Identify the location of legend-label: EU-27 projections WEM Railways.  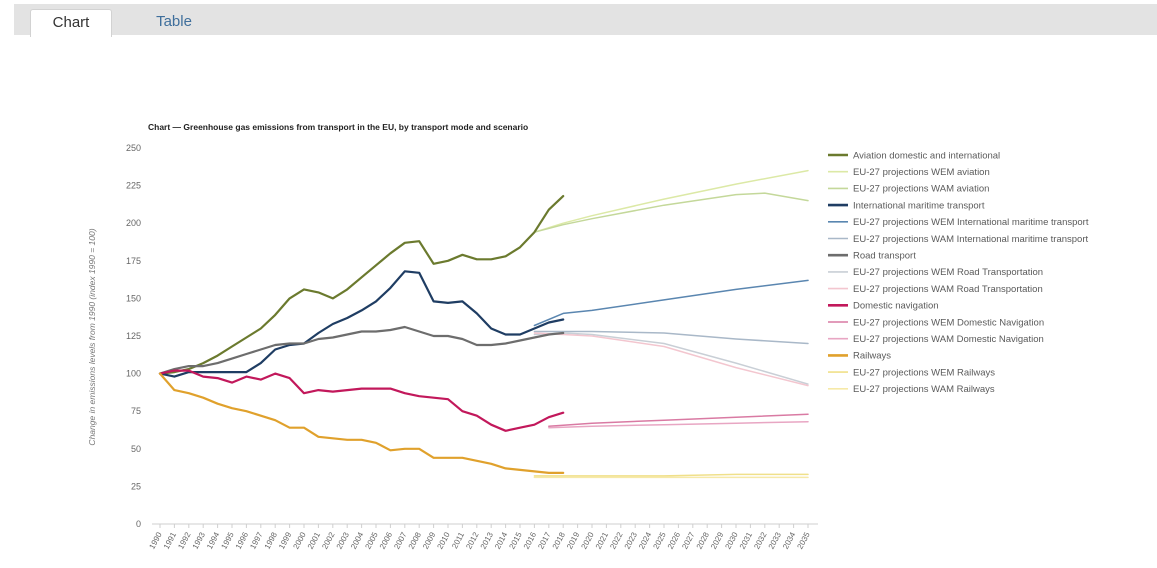
(924, 372).